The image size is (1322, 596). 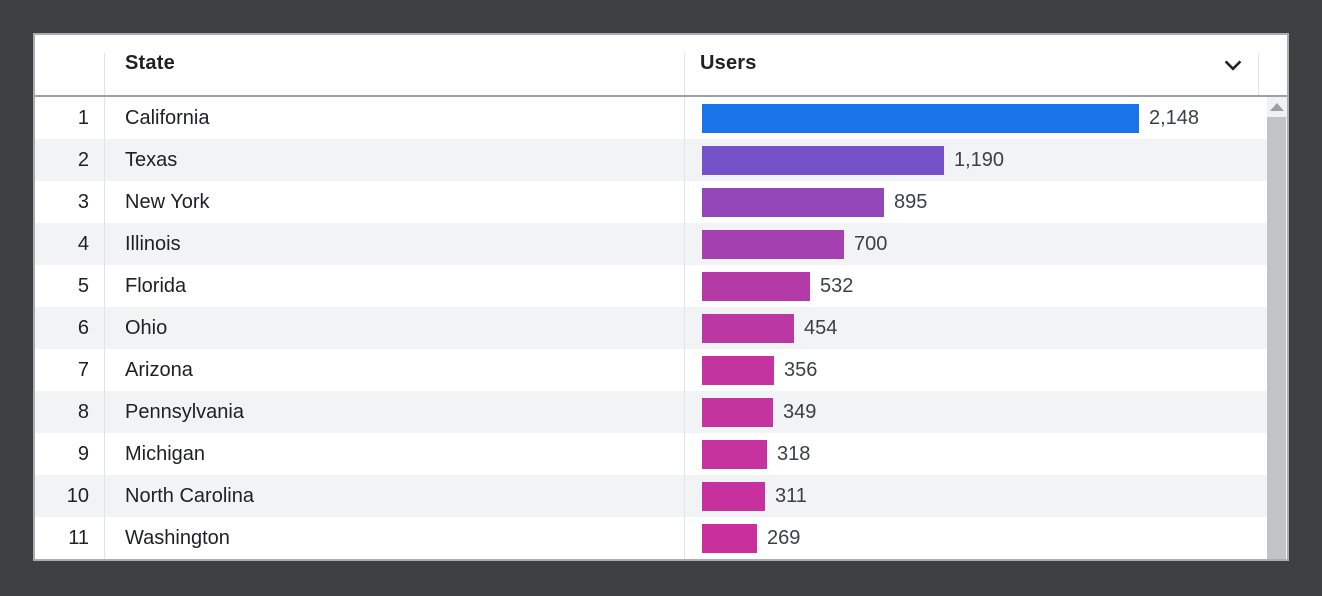 I want to click on row-users-cell: 454, so click(x=985, y=328).